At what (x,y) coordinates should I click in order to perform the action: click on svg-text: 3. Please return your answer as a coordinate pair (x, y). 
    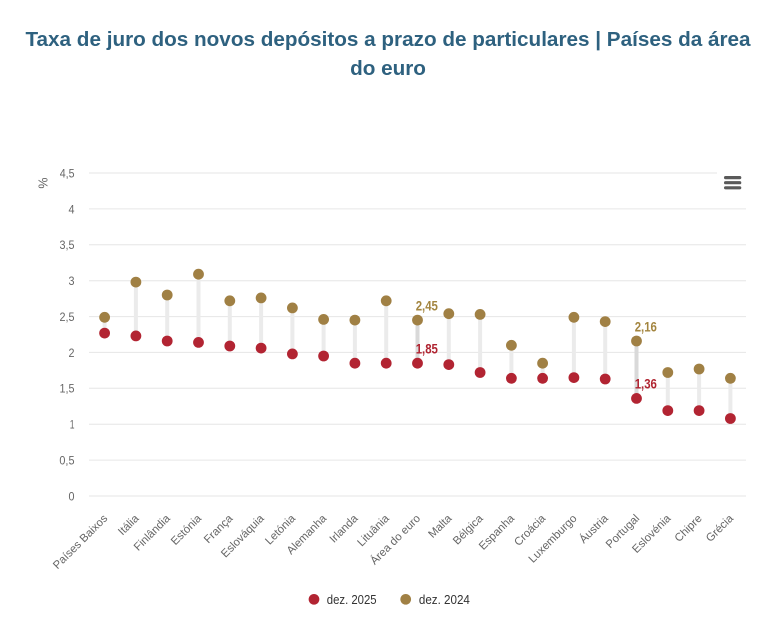
    Looking at the image, I should click on (72, 281).